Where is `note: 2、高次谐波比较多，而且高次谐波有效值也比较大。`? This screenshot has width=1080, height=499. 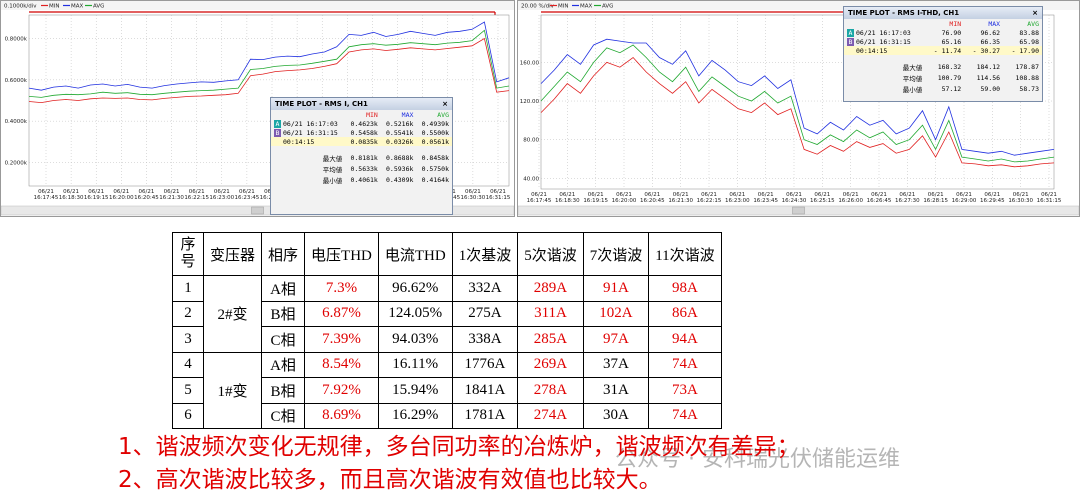
note: 2、高次谐波比较多，而且高次谐波有效值也比较大。 is located at coordinates (390, 480).